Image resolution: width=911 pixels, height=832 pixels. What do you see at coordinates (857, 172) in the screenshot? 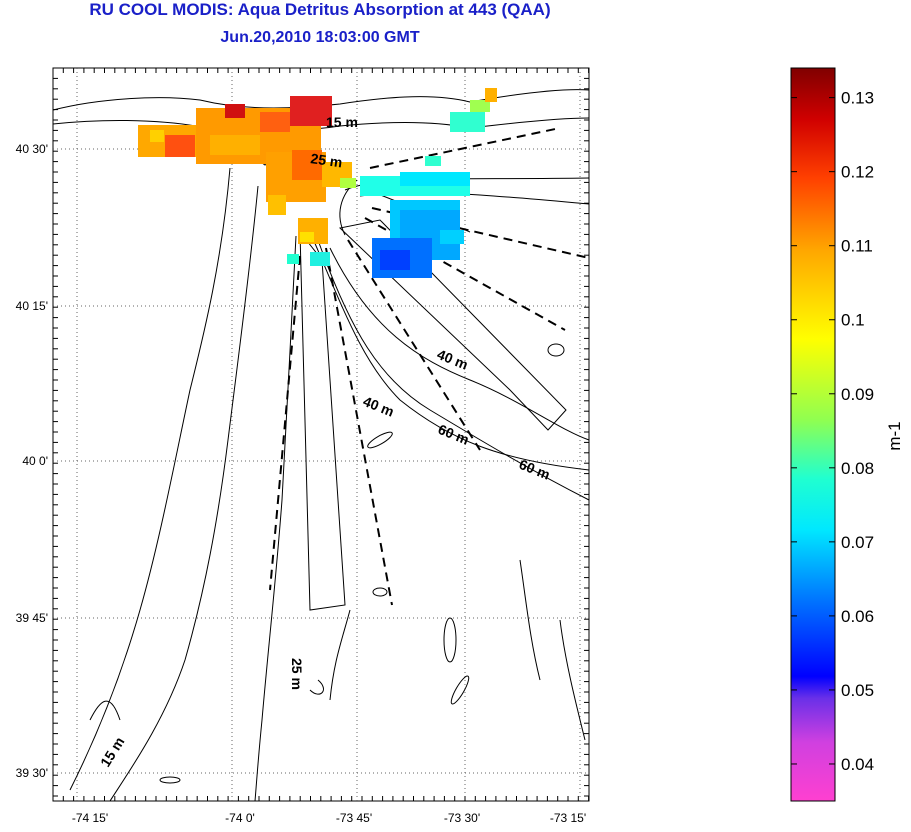
I see `colorbar-tick-label: 0.12` at bounding box center [857, 172].